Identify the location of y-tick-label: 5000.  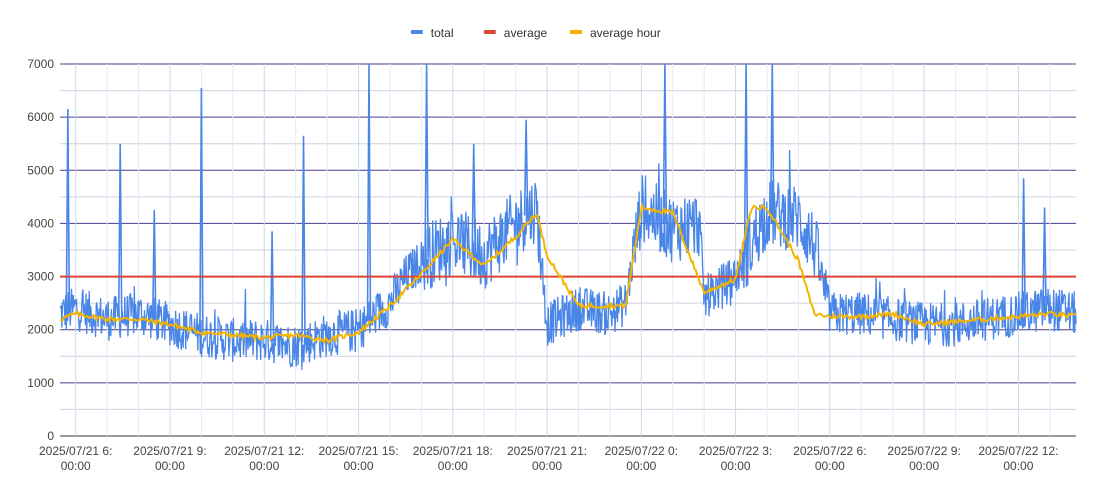
(40, 170).